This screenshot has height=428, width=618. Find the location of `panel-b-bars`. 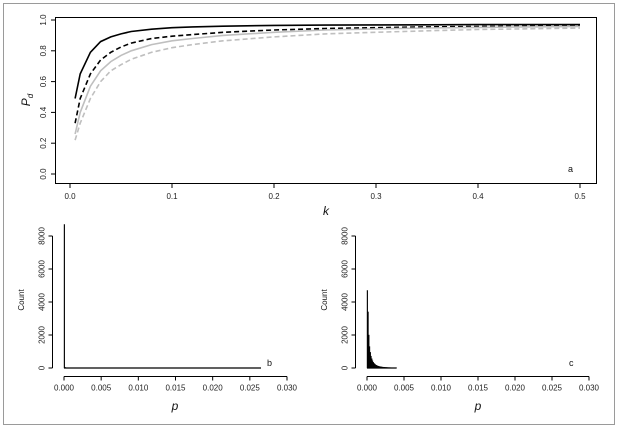

panel-b-bars is located at coordinates (162, 296).